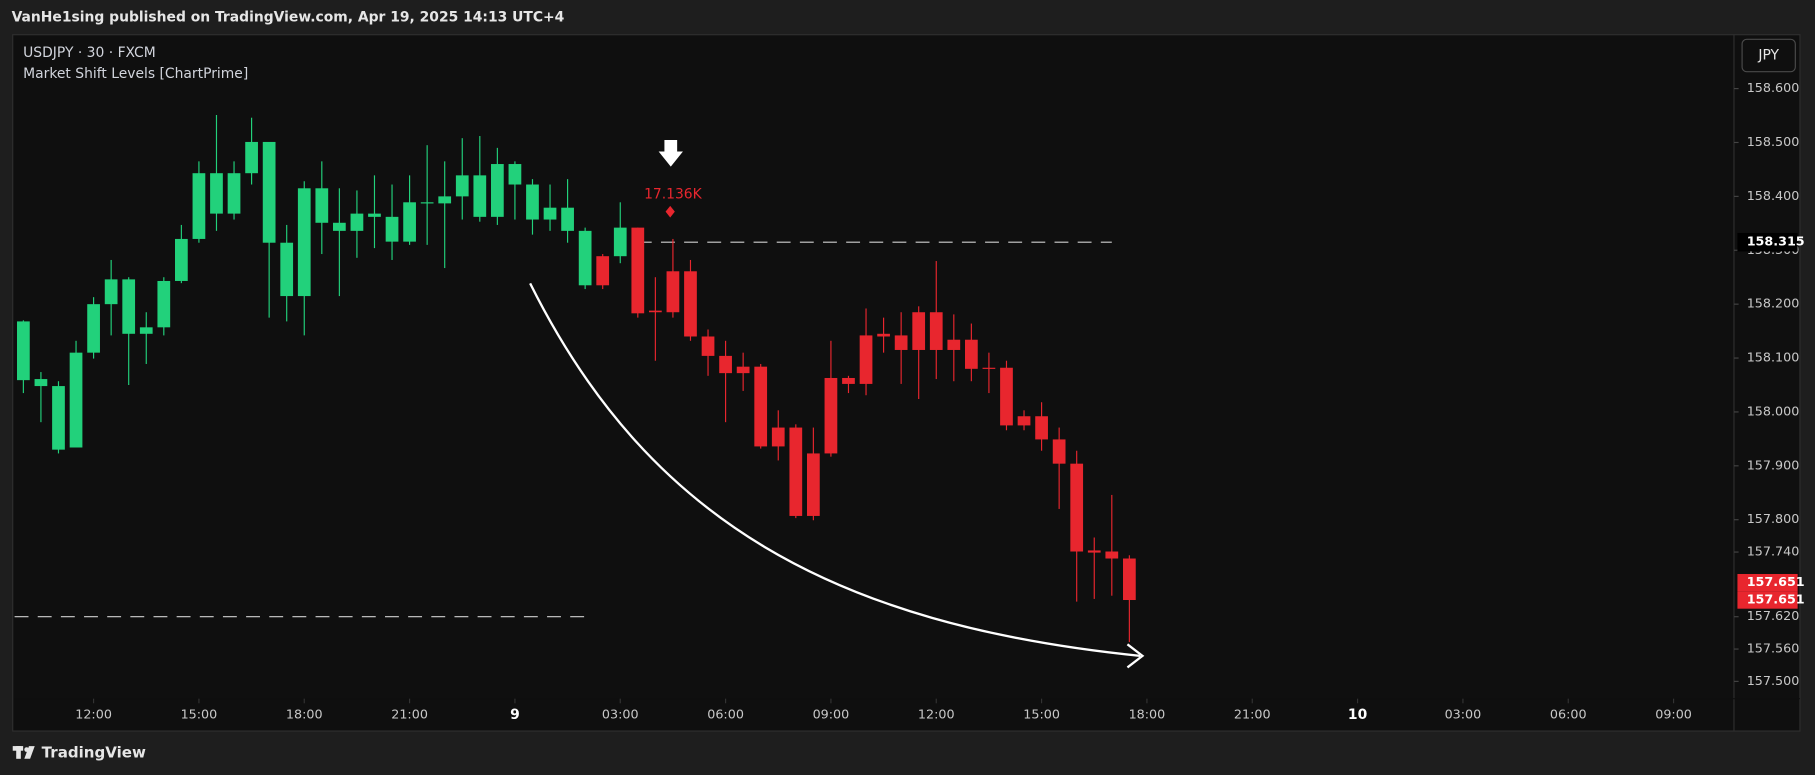 The width and height of the screenshot is (1815, 775). I want to click on logo-part, so click(18, 752).